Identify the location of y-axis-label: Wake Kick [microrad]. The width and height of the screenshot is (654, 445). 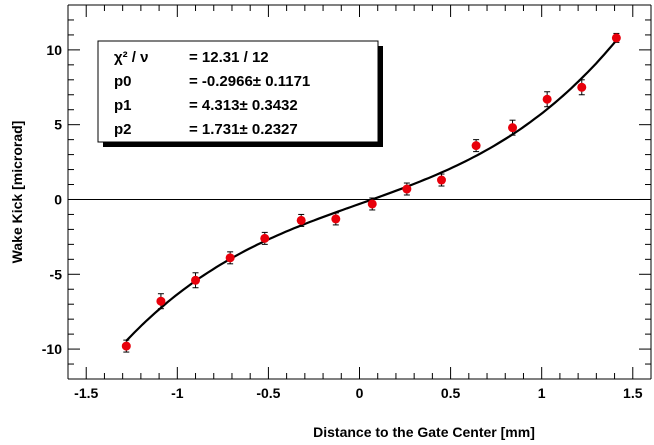
(17, 192).